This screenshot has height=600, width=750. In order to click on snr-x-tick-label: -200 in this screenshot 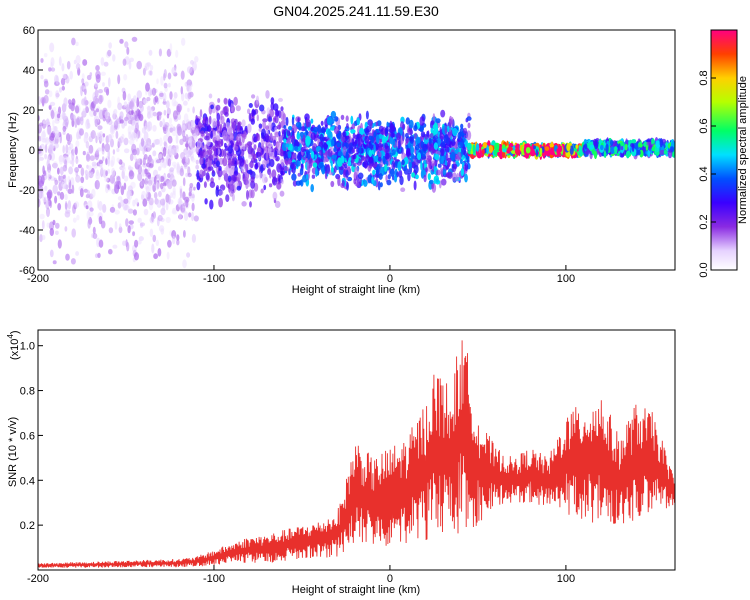, I will do `click(38, 579)`.